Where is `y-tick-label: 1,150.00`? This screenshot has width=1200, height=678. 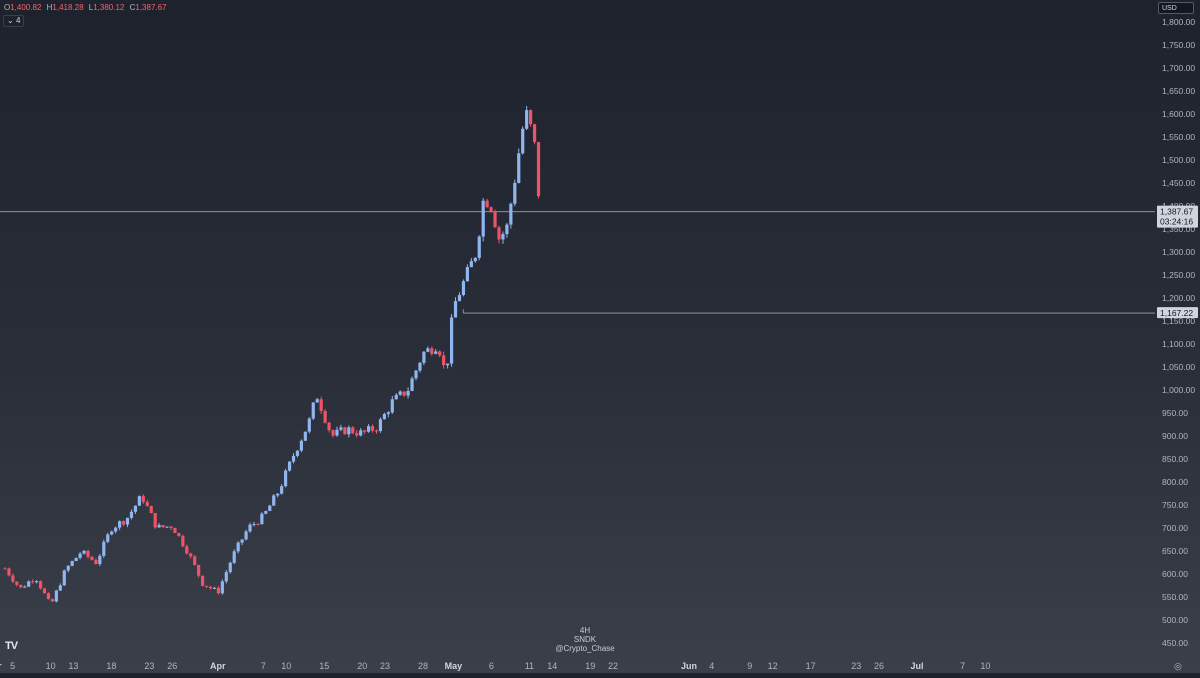
y-tick-label: 1,150.00 is located at coordinates (1178, 321).